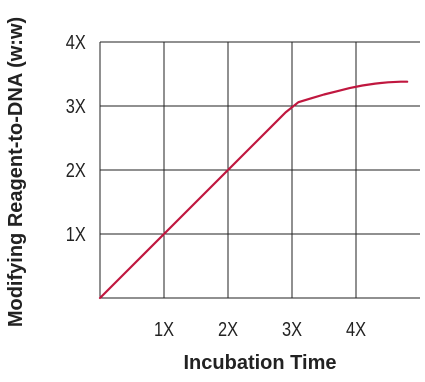  I want to click on y-tick-label: 2X, so click(76, 169).